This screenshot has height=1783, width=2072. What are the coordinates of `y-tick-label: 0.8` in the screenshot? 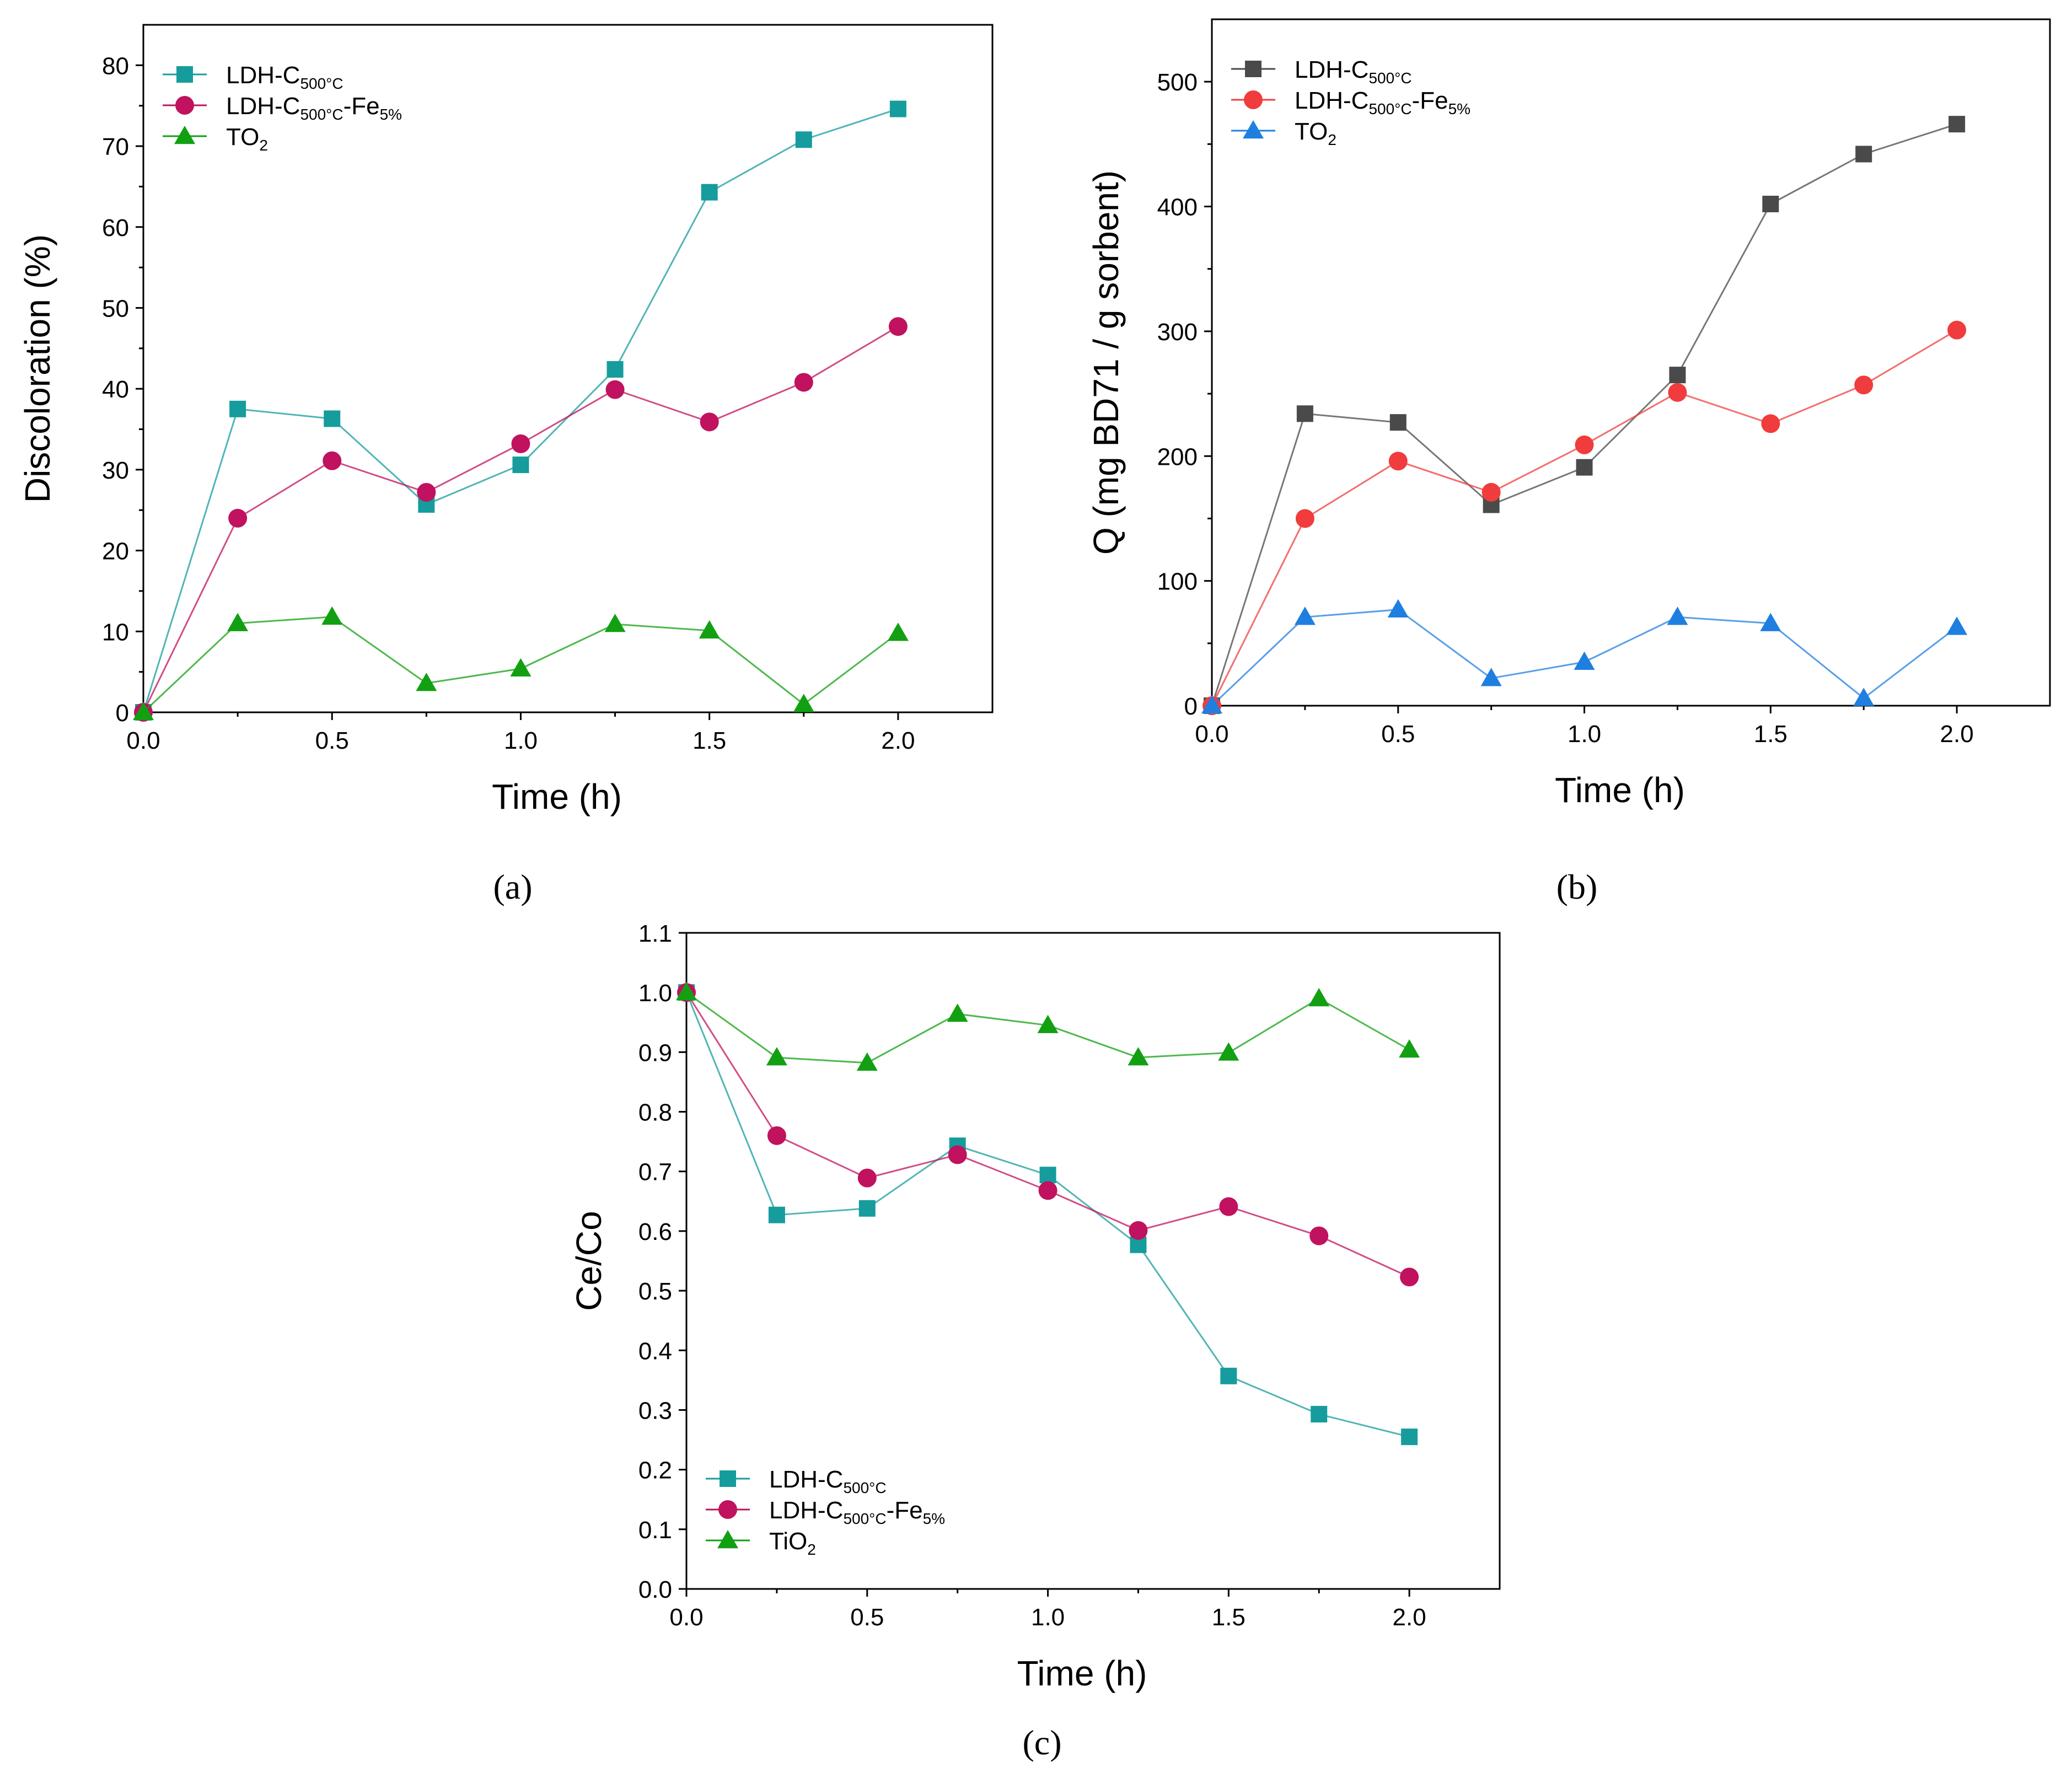 It's located at (655, 1112).